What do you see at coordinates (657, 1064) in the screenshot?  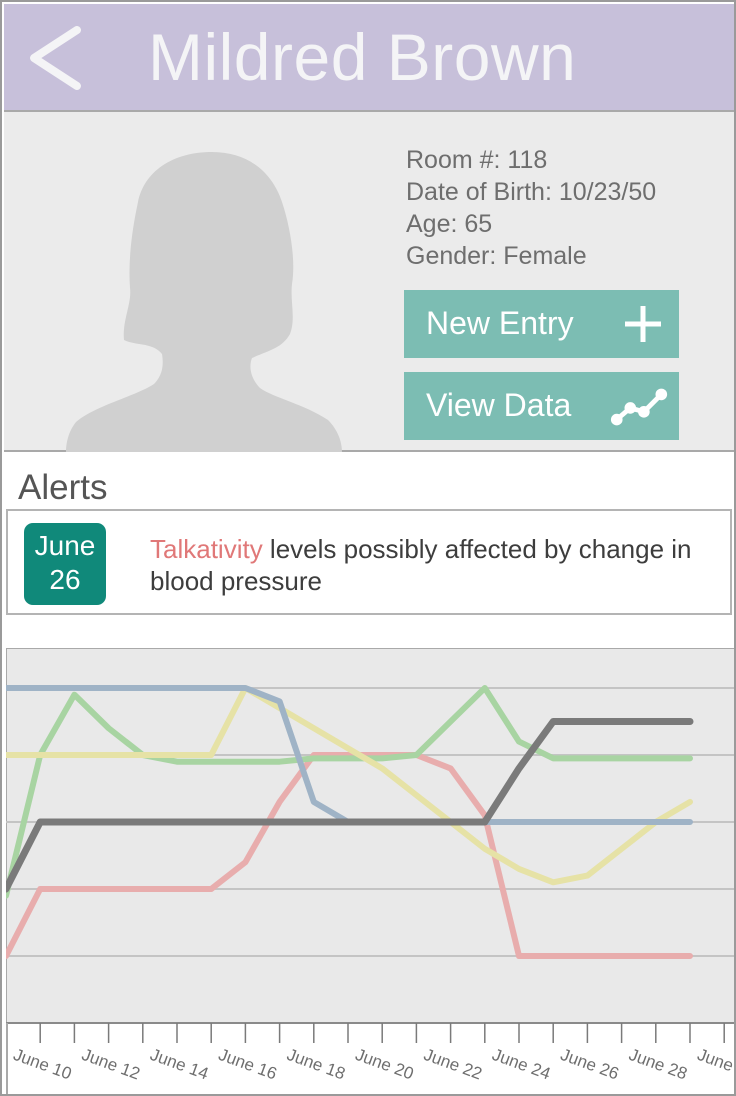 I see `chart-tick-label: June 28` at bounding box center [657, 1064].